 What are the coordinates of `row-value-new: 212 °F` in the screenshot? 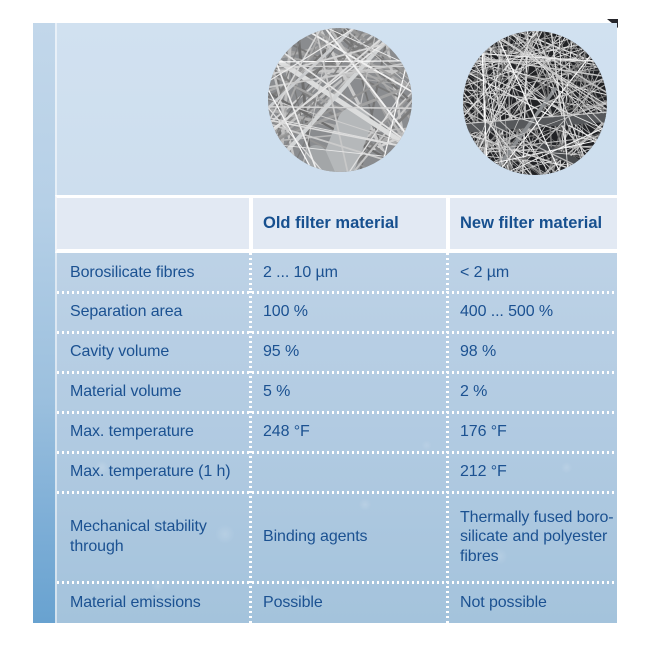 It's located at (532, 471).